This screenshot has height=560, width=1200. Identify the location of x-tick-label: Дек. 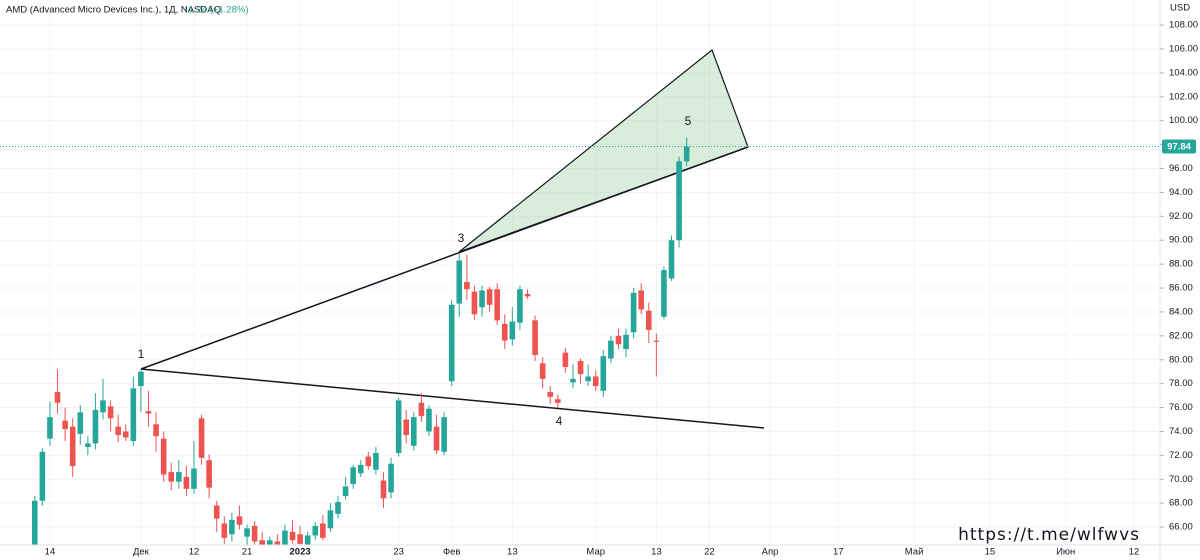
(141, 552).